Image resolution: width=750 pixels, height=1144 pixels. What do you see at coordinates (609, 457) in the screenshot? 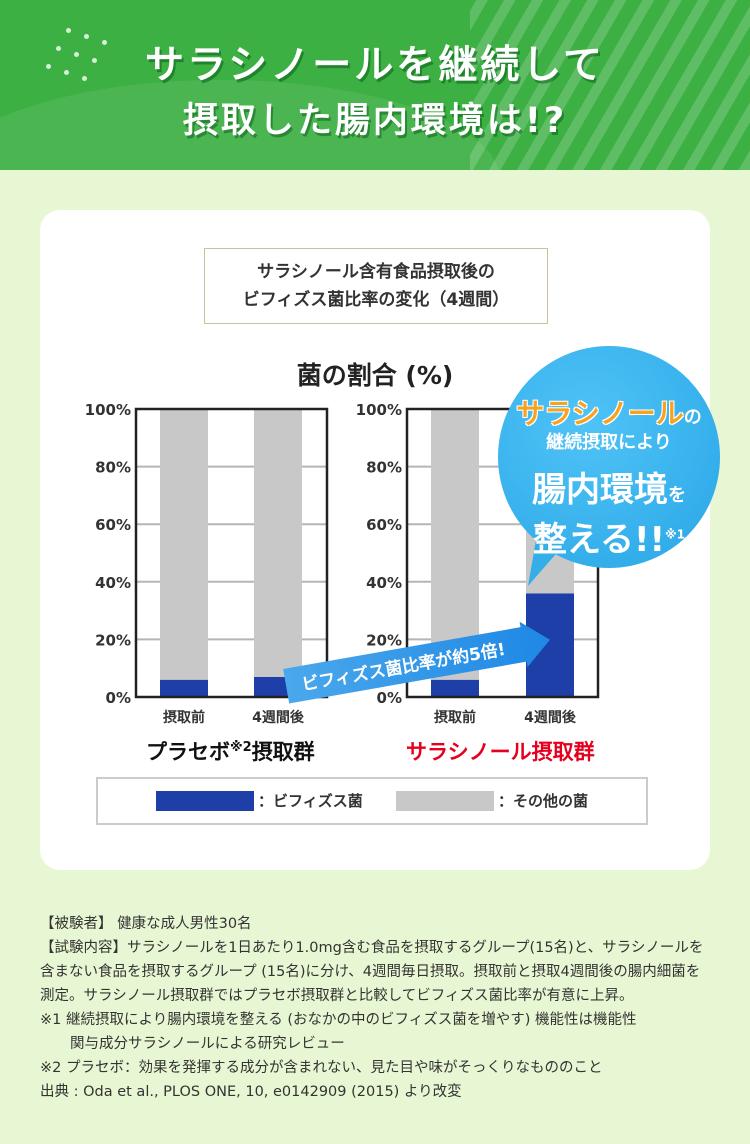
I see `claim-bubble: サラシノールの 継続摂取により 腸内環境を 整える!!※1` at bounding box center [609, 457].